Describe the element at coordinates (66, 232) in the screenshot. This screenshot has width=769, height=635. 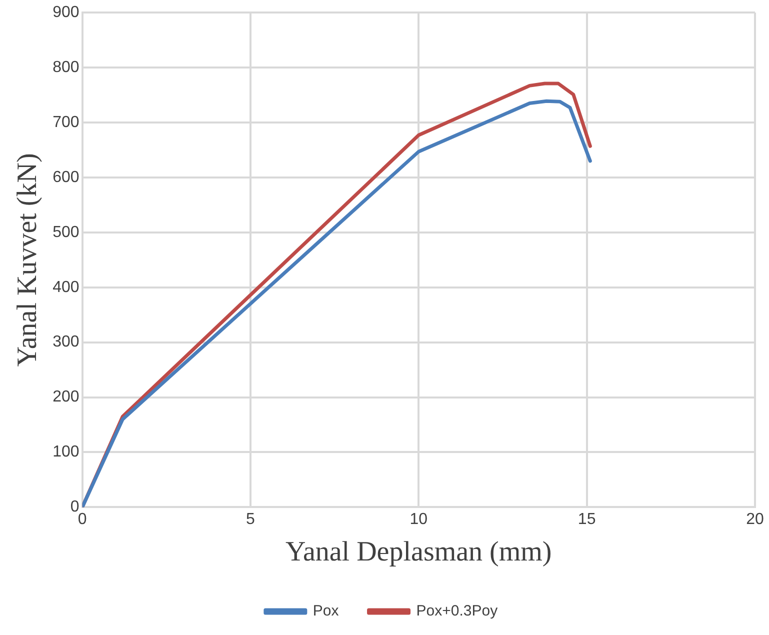
I see `y-tick-label: 500` at that location.